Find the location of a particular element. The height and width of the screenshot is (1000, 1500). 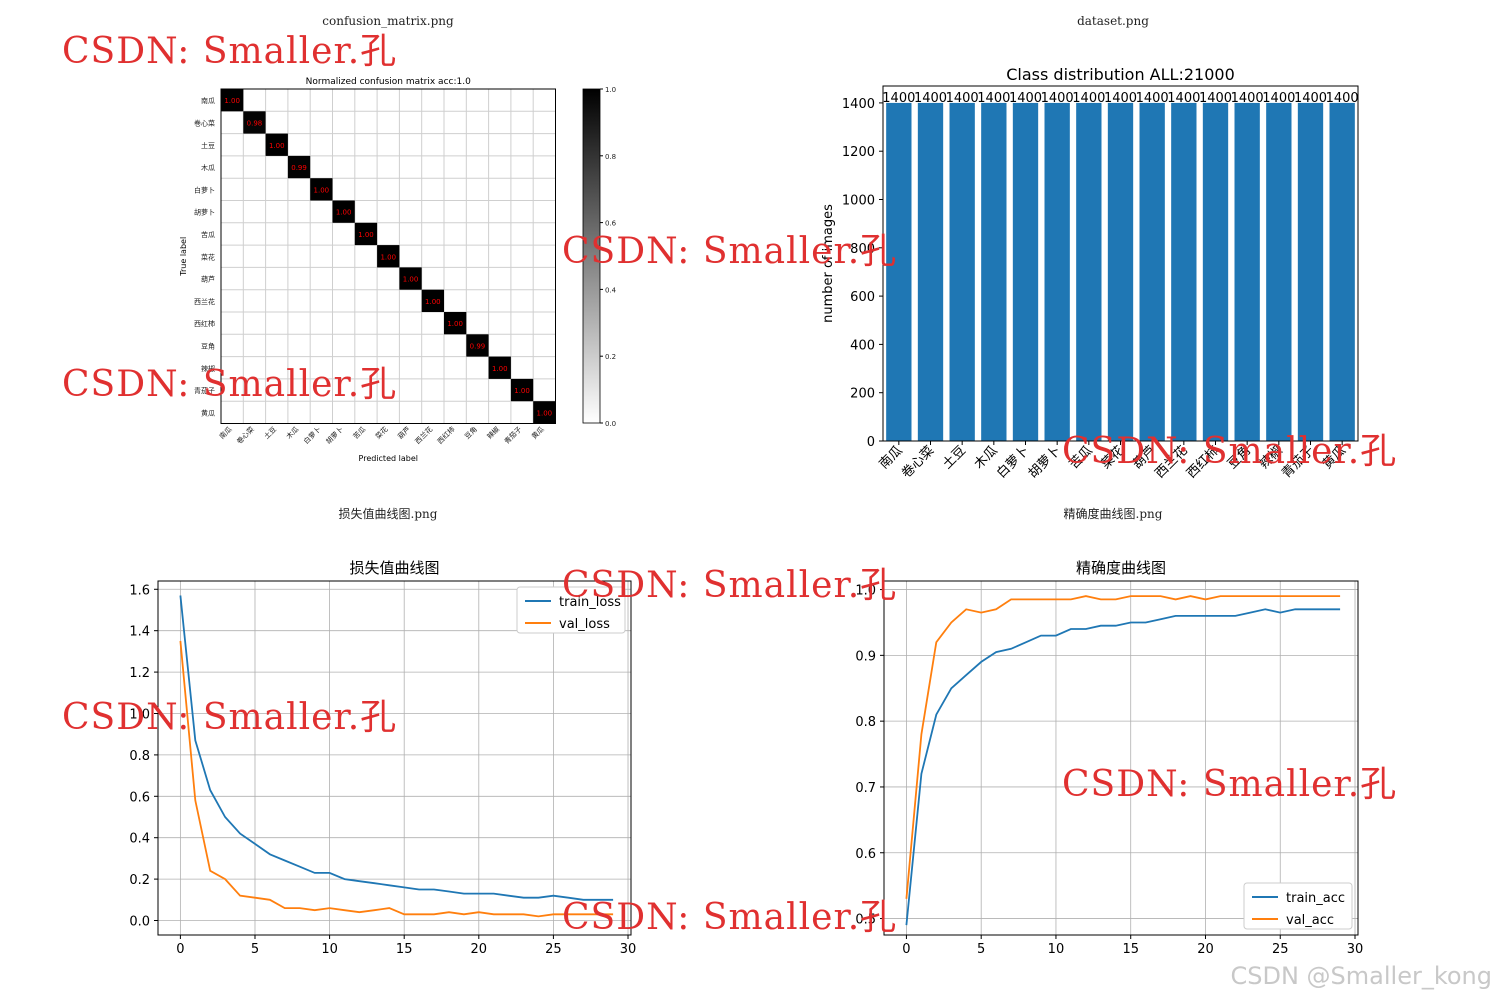

chart-title: 损失值曲线图 is located at coordinates (394, 568).